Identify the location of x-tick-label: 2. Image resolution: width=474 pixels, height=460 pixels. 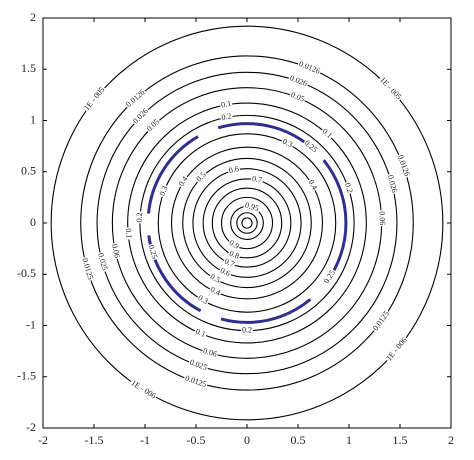
(451, 440).